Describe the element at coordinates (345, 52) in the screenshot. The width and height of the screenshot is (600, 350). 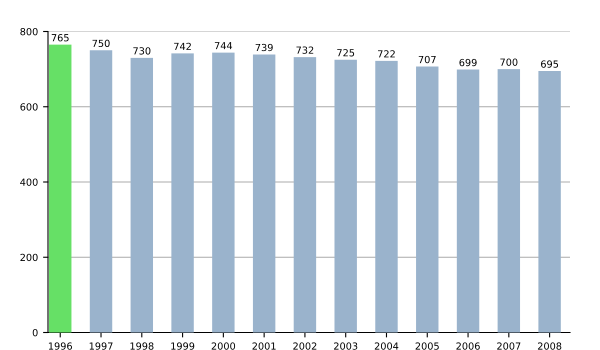
I see `data-label: 725` at that location.